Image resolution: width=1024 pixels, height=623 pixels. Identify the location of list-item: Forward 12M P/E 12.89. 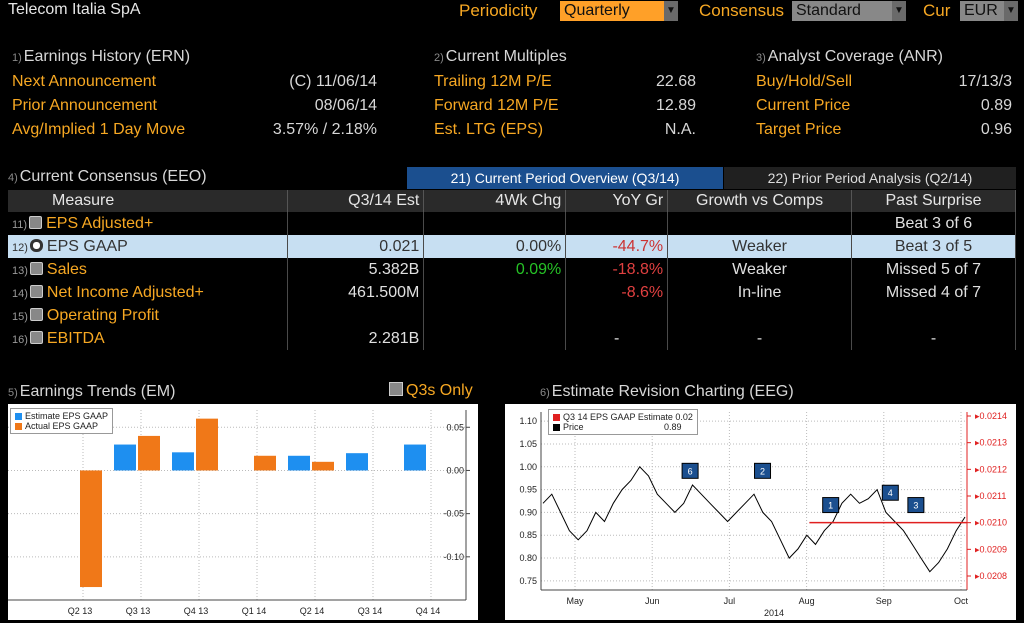
(565, 105).